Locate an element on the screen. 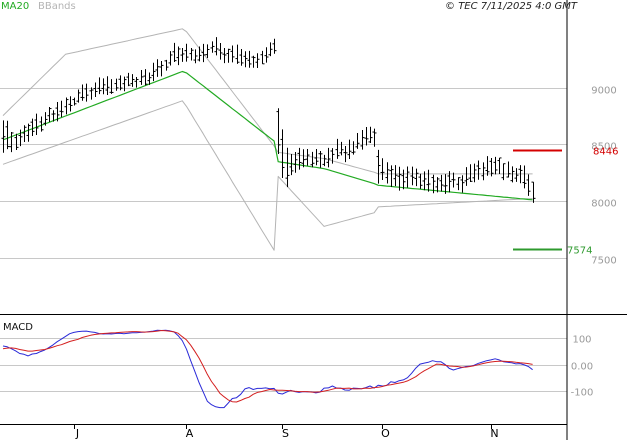 This screenshot has width=627, height=444. macd-y-tick-label: 0.00 is located at coordinates (582, 367).